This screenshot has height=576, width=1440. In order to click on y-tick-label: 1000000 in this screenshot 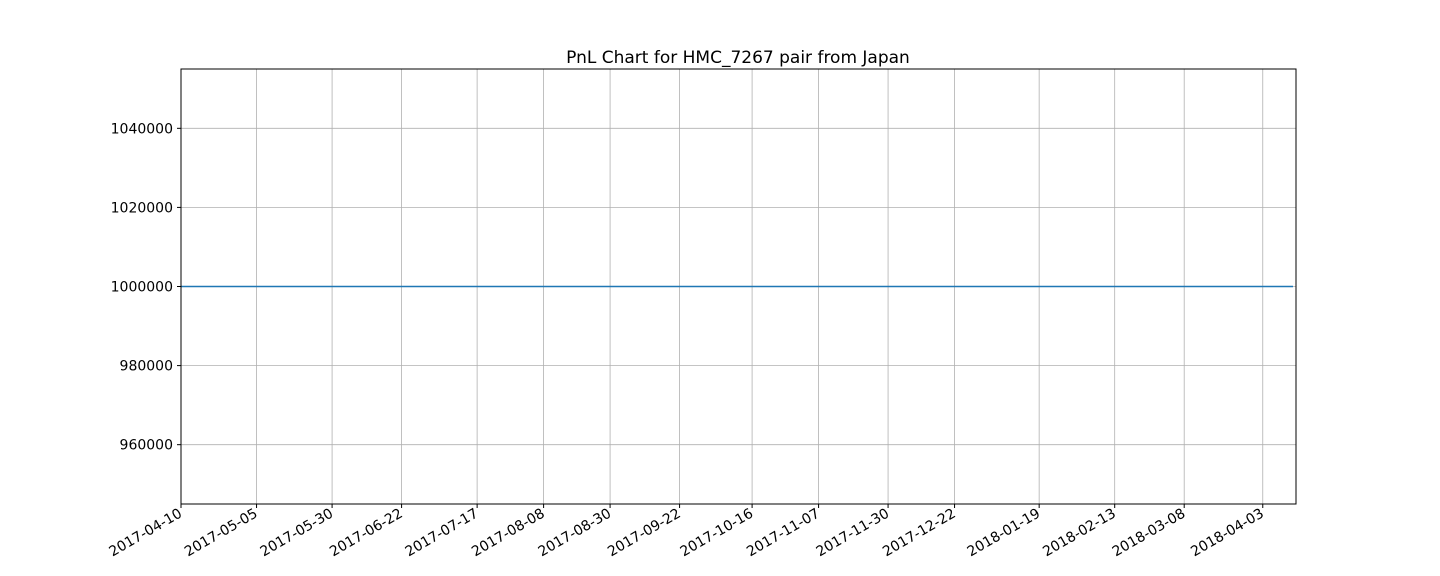, I will do `click(142, 288)`.